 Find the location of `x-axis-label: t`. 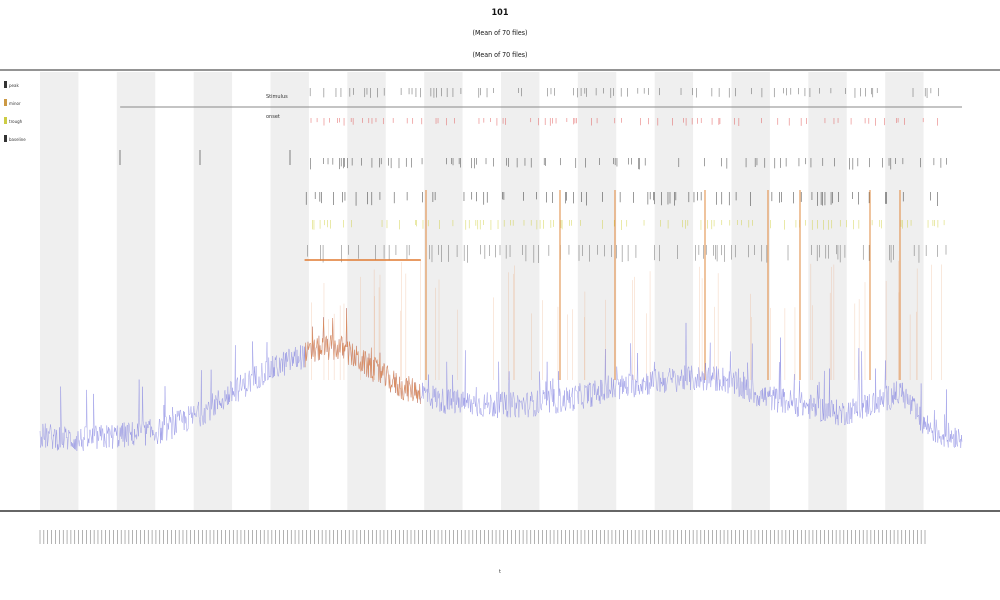

x-axis-label: t is located at coordinates (500, 572).